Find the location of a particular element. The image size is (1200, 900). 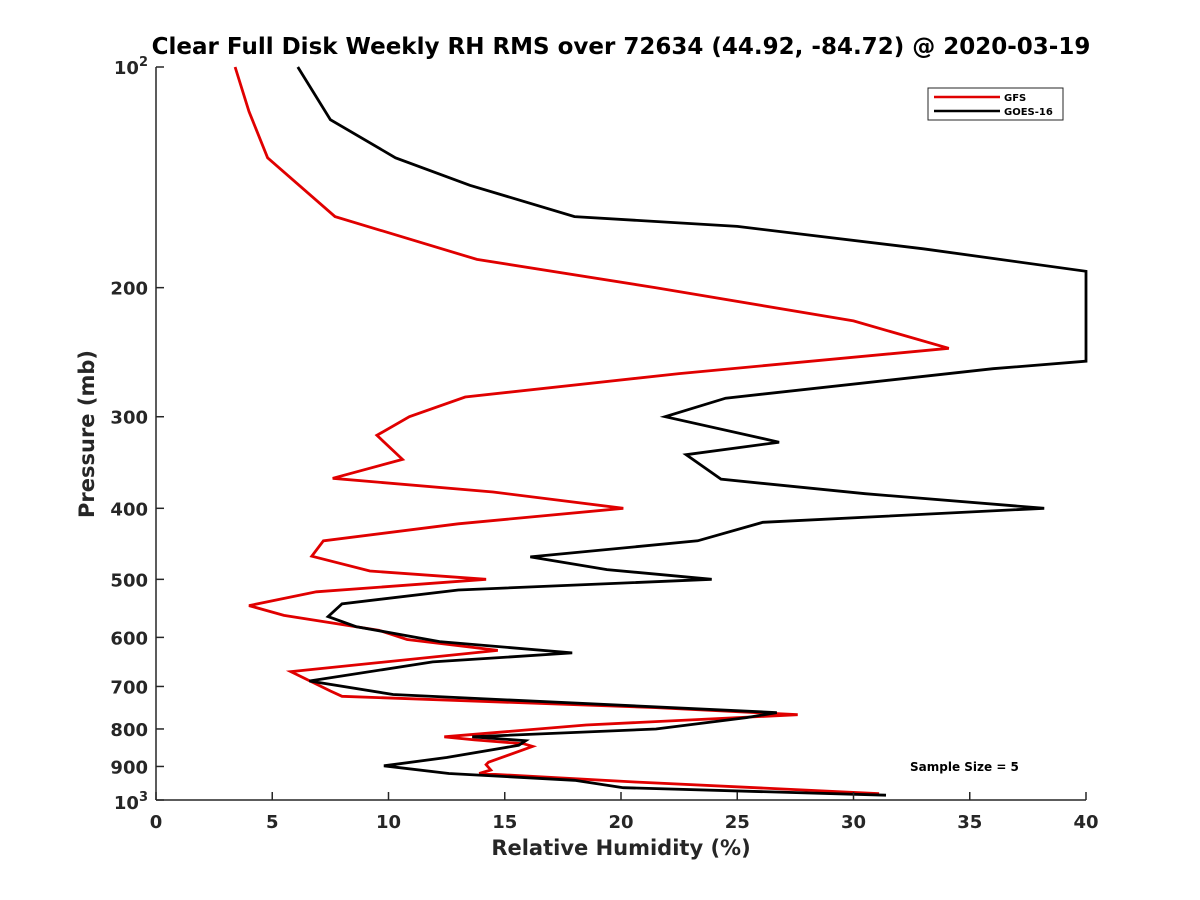

x-tick-label: 20 is located at coordinates (620, 822).